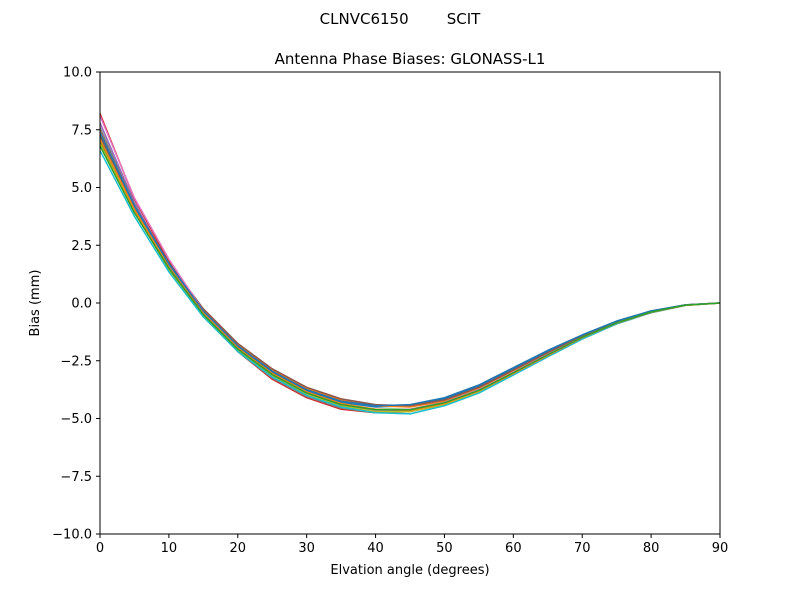  What do you see at coordinates (444, 548) in the screenshot?
I see `x-tick-label: 50` at bounding box center [444, 548].